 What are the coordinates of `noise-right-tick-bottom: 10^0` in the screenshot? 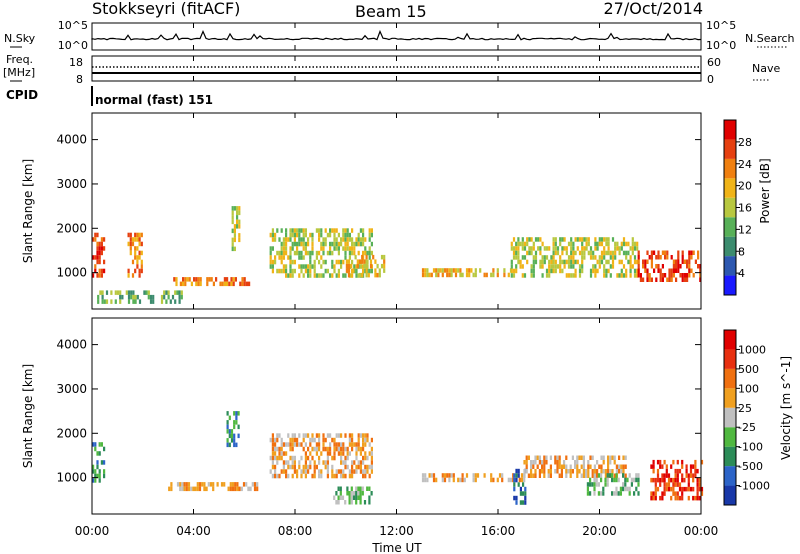 It's located at (721, 45).